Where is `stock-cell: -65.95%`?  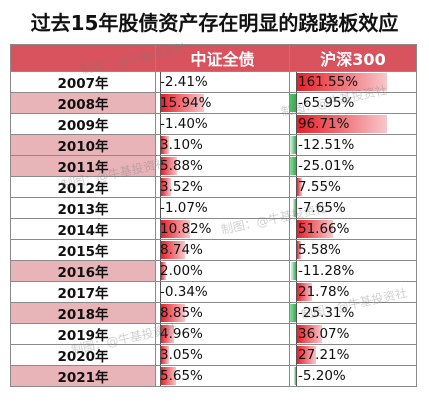 stock-cell: -65.95% is located at coordinates (353, 103).